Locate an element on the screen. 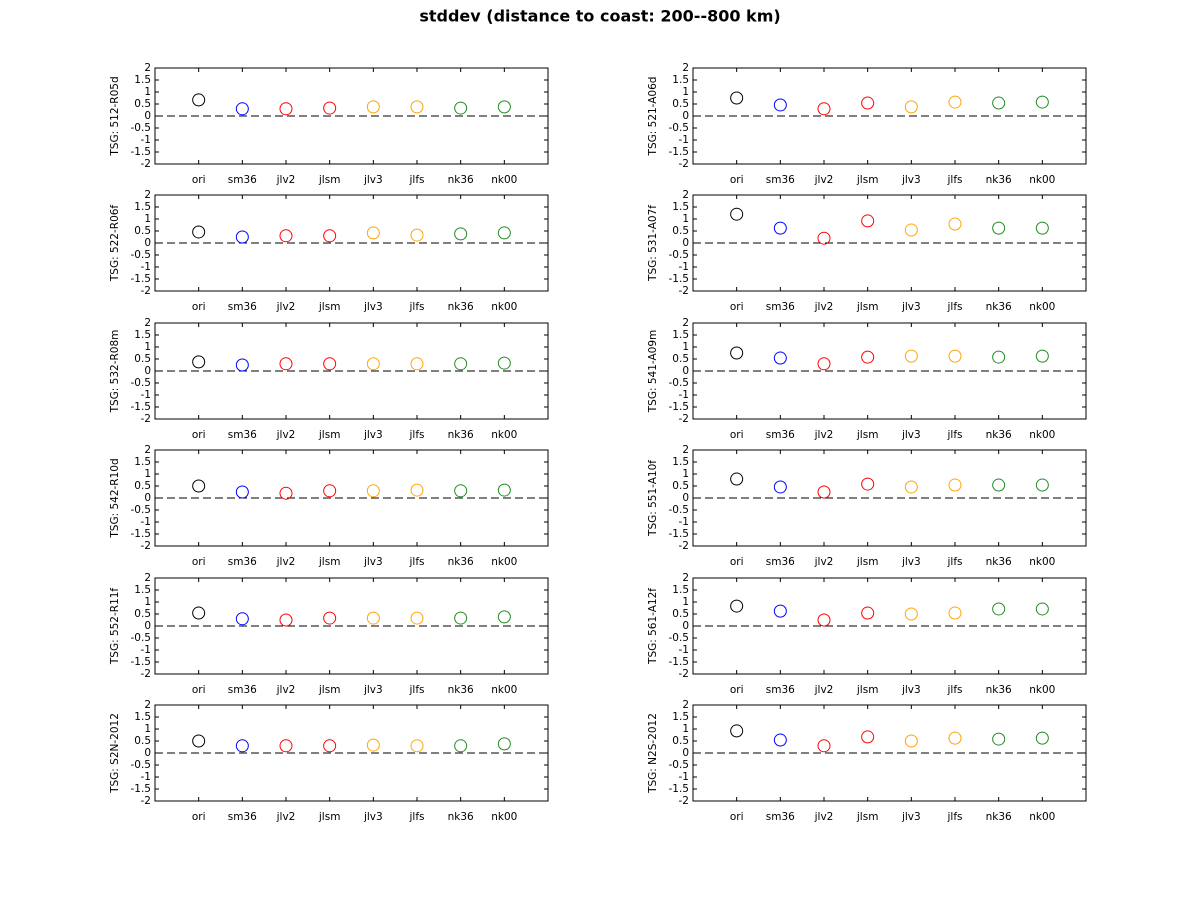 The image size is (1200, 901). y-axis-label: TSG: S2N-2012 is located at coordinates (115, 753).